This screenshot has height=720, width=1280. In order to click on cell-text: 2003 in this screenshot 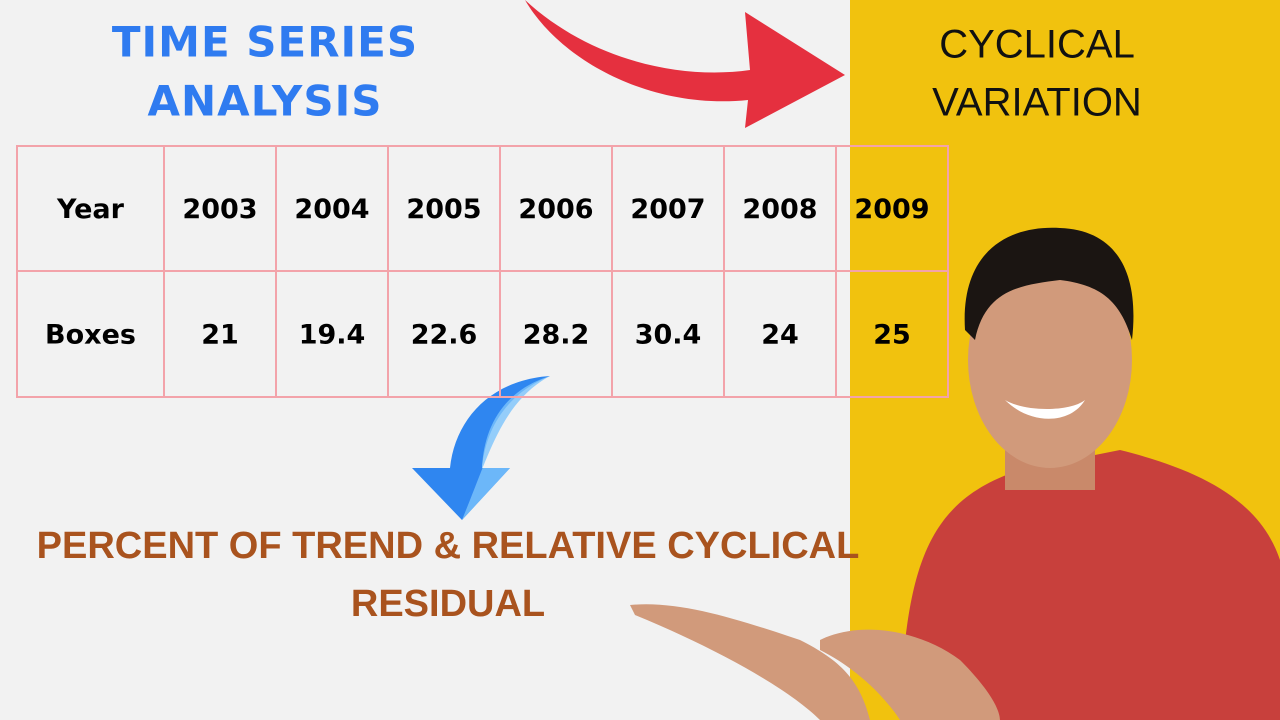, I will do `click(219, 209)`.